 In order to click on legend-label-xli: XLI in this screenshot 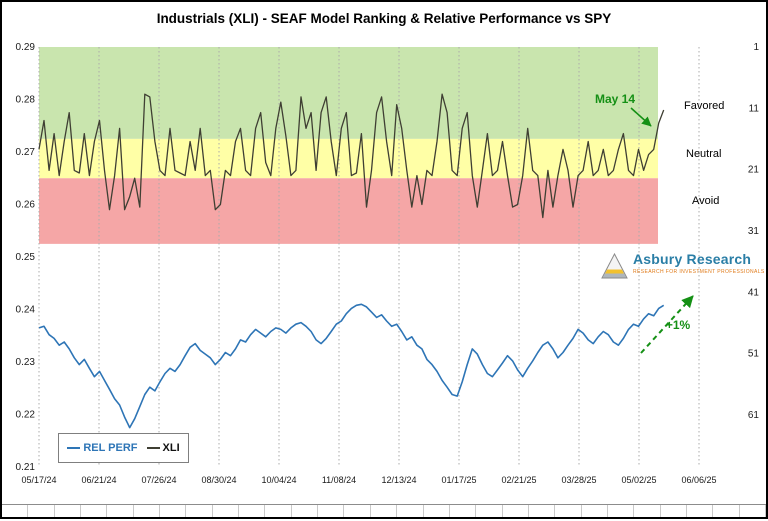, I will do `click(171, 448)`.